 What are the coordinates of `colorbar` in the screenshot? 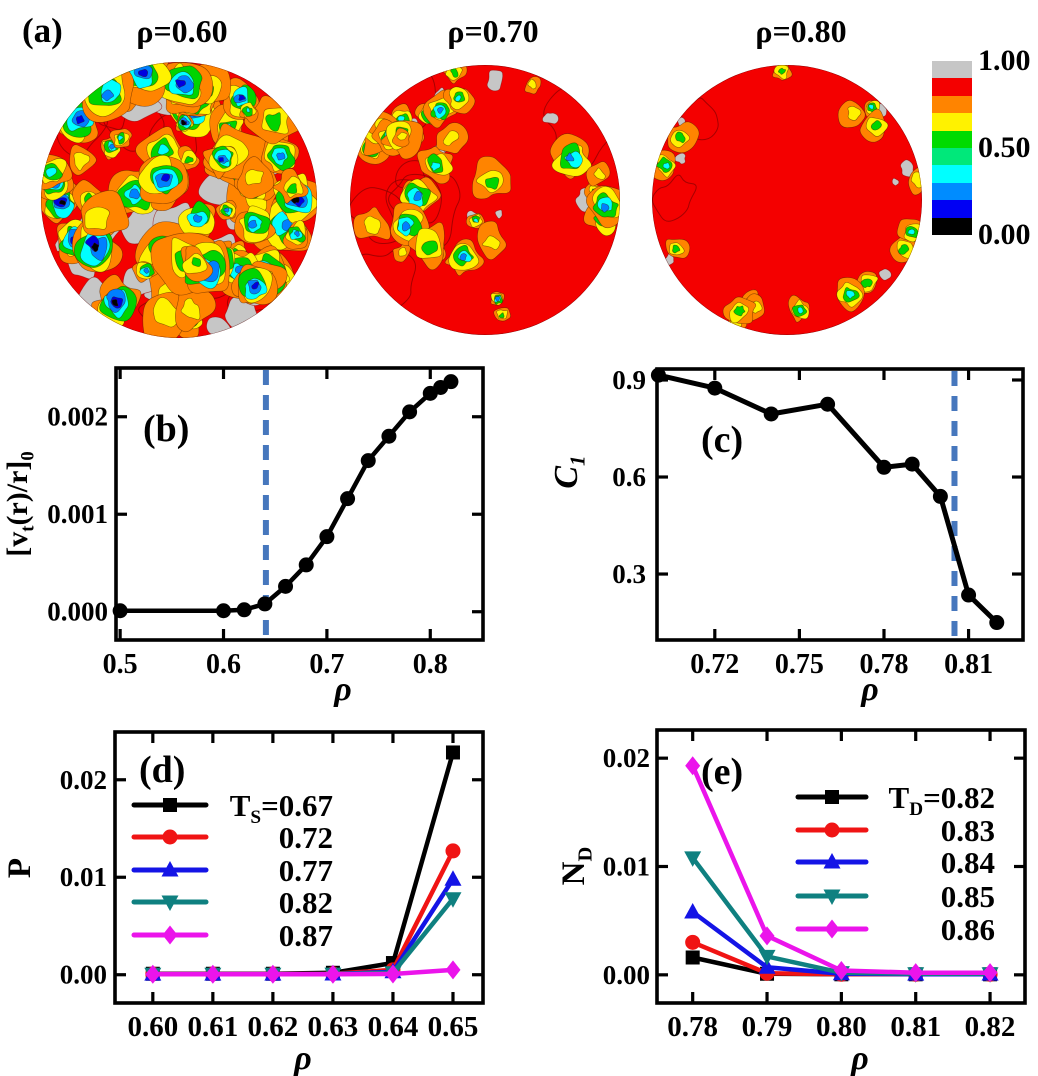 It's located at (952, 148).